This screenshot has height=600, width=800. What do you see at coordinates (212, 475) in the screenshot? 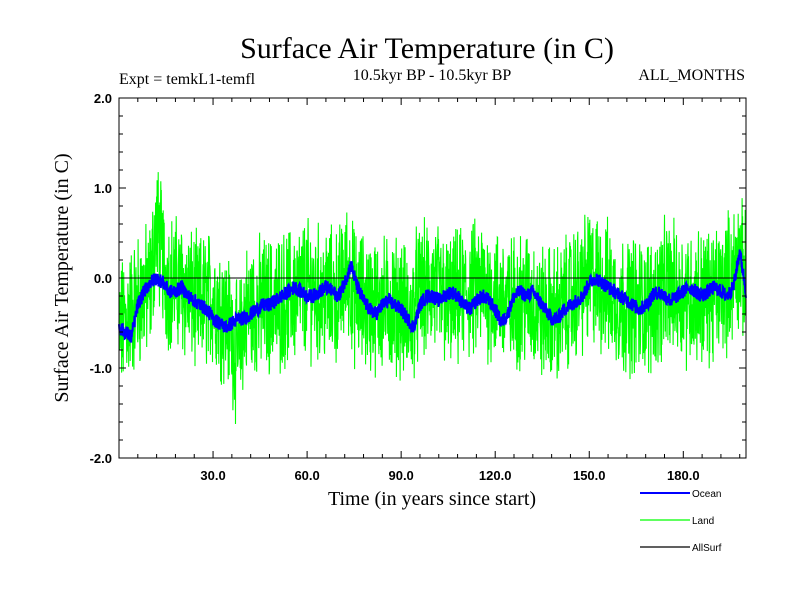
I see `x-tick-label: 30.0` at bounding box center [212, 475].